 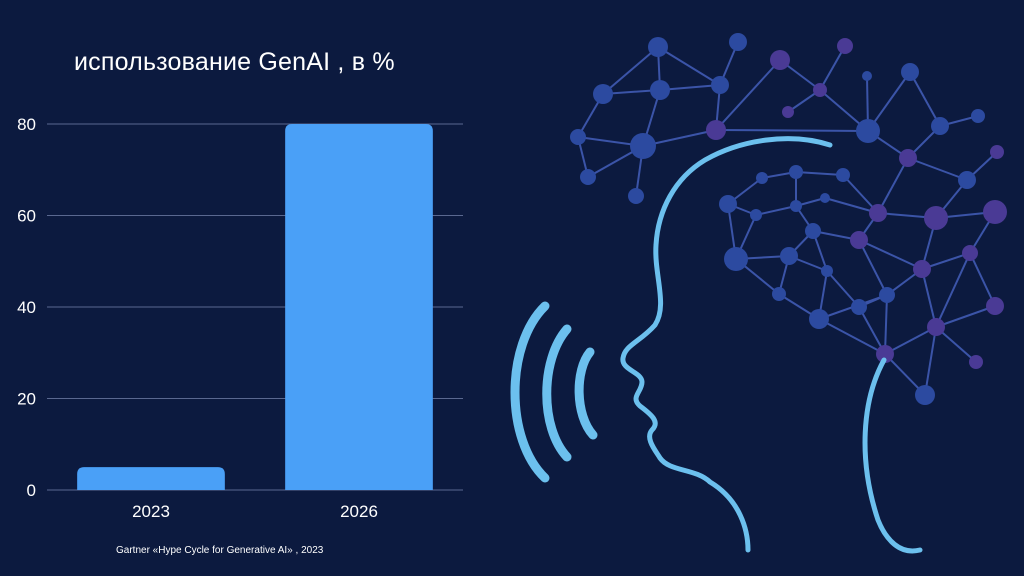 What do you see at coordinates (31, 490) in the screenshot?
I see `y-tick-label: 0` at bounding box center [31, 490].